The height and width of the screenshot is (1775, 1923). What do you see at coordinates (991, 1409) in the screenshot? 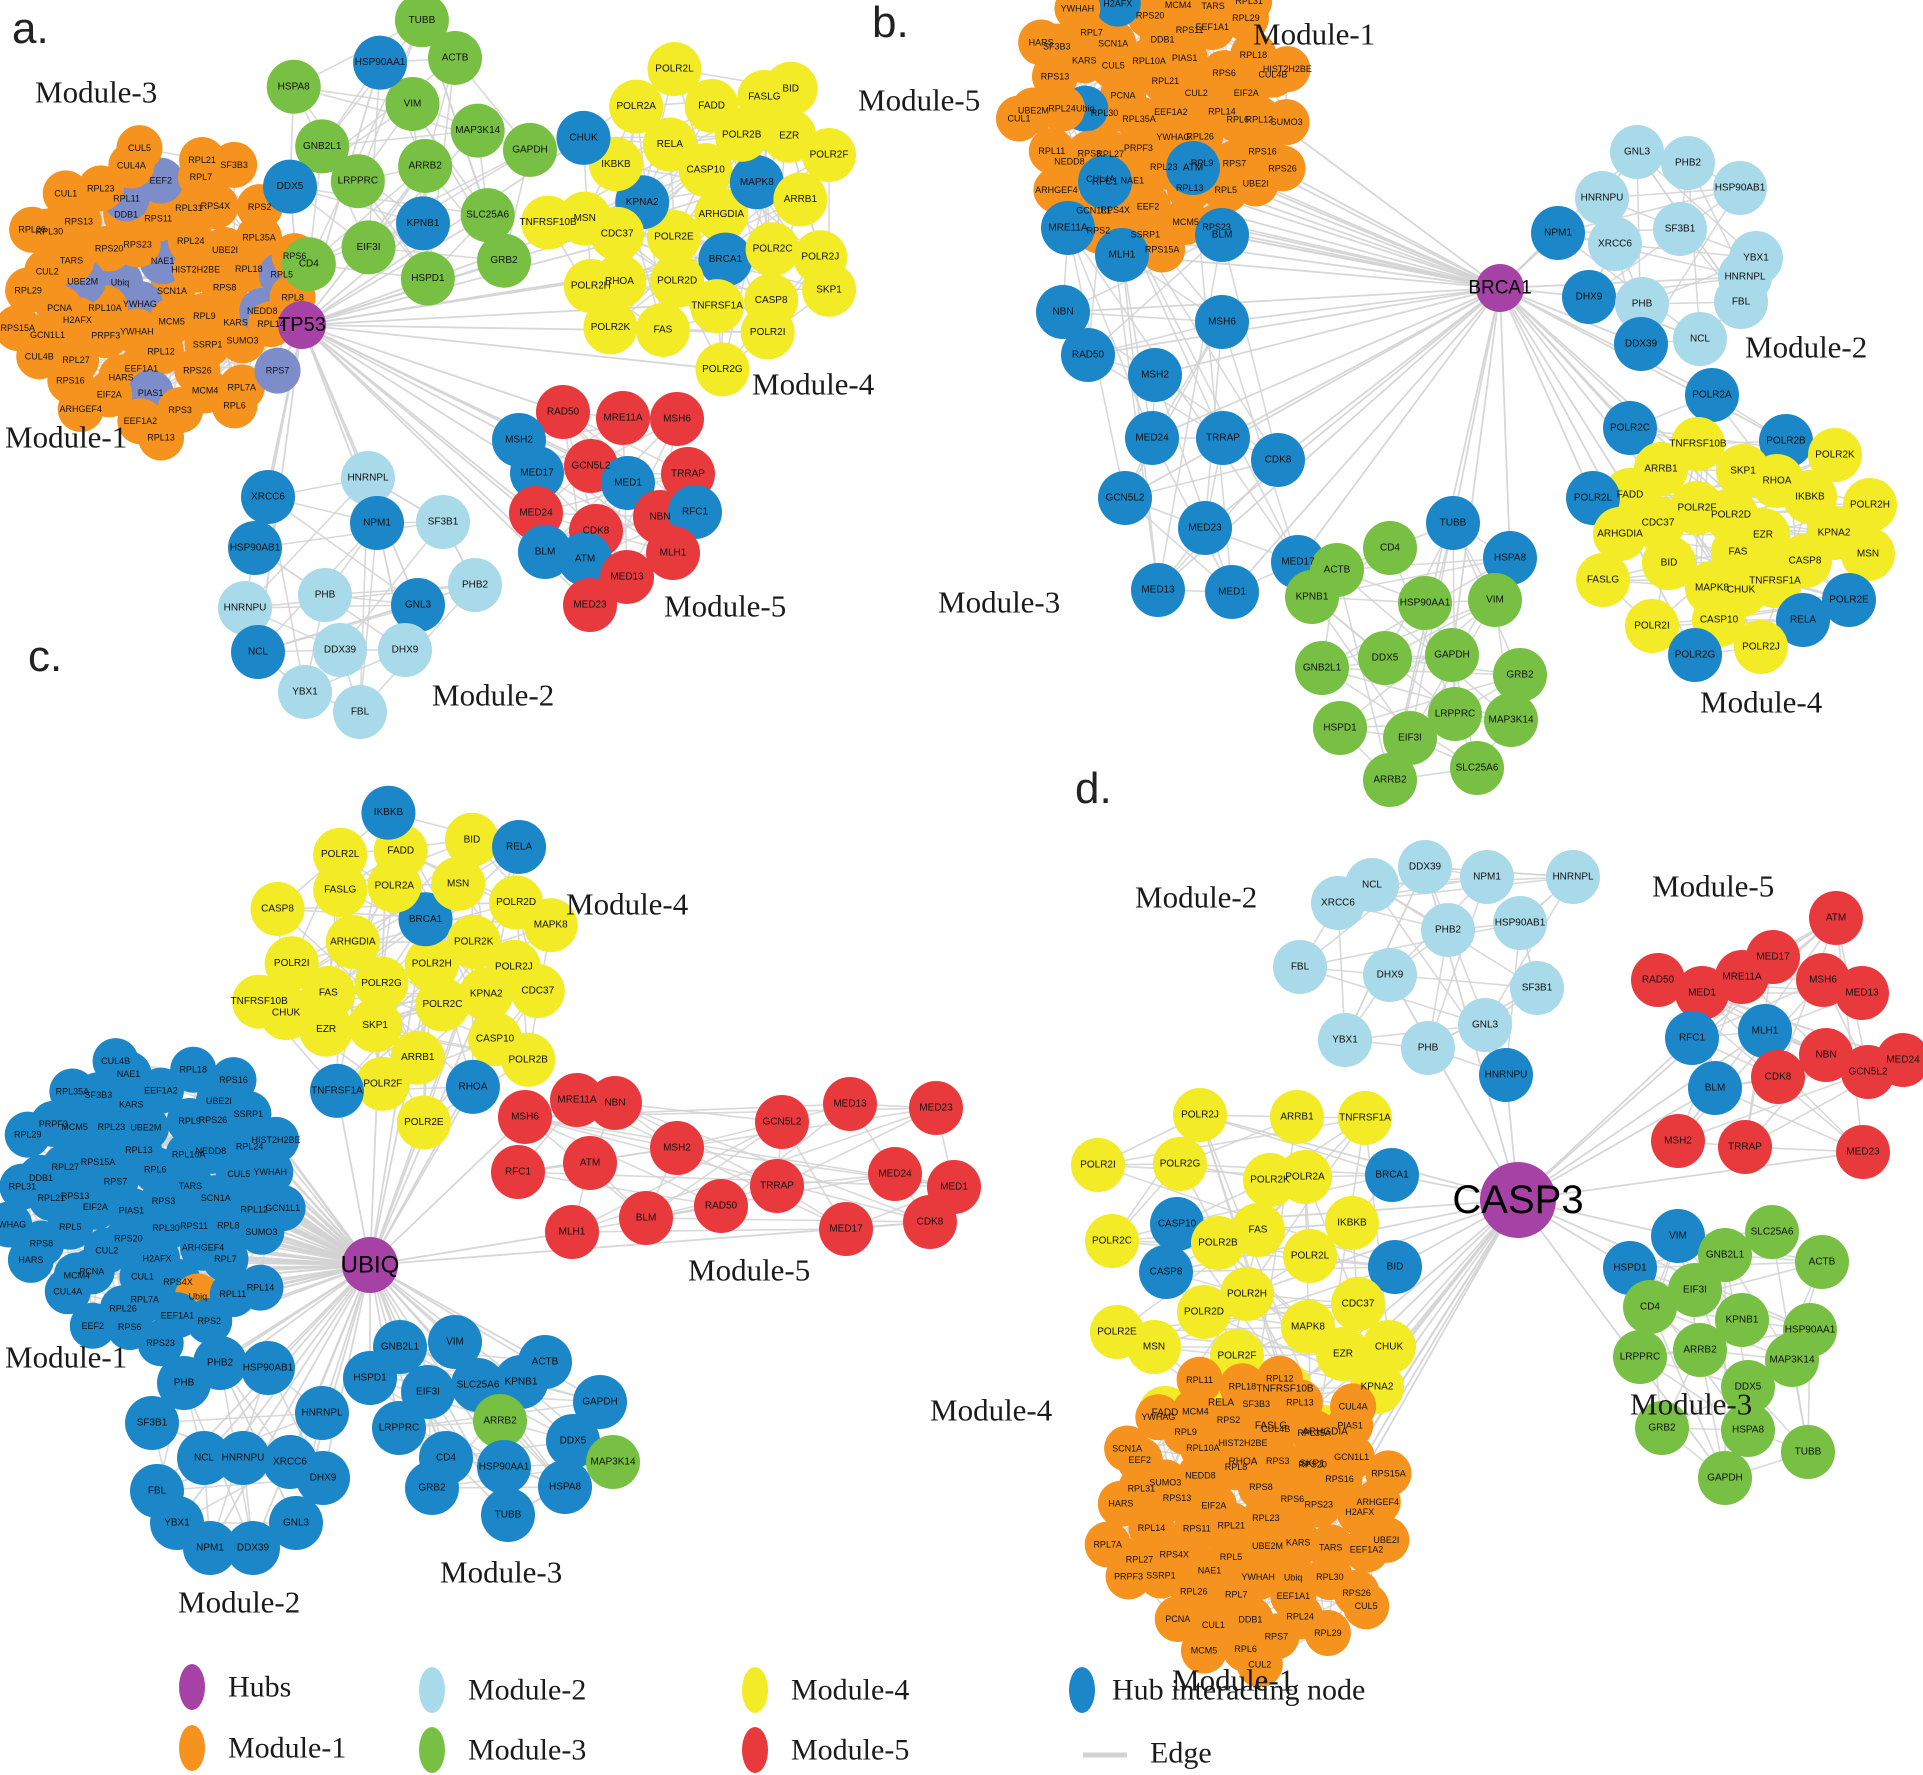
I see `module-label: Module-4` at bounding box center [991, 1409].